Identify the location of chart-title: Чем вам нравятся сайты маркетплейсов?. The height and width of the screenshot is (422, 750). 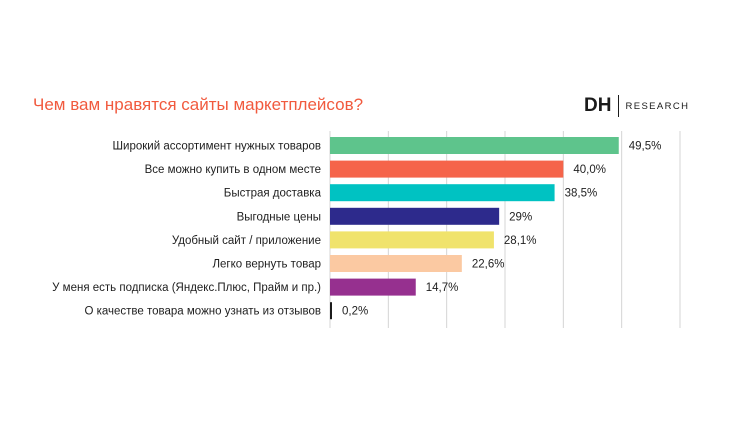
(198, 104).